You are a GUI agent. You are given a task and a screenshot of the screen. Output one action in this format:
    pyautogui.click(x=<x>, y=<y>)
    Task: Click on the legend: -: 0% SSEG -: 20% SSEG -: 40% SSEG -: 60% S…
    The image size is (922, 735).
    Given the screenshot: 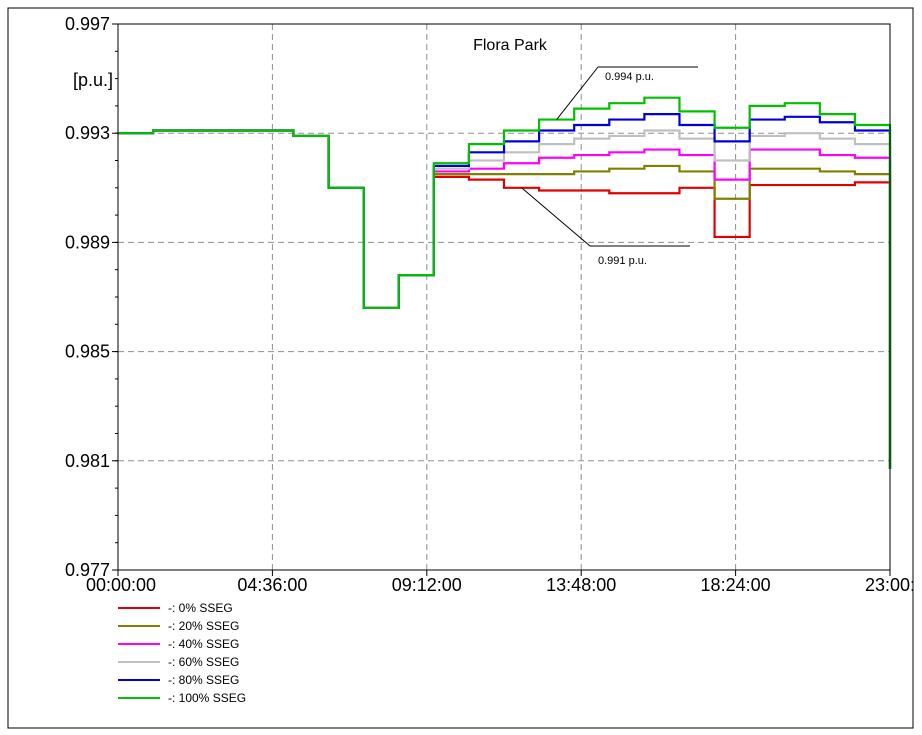 What is the action you would take?
    pyautogui.click(x=182, y=653)
    